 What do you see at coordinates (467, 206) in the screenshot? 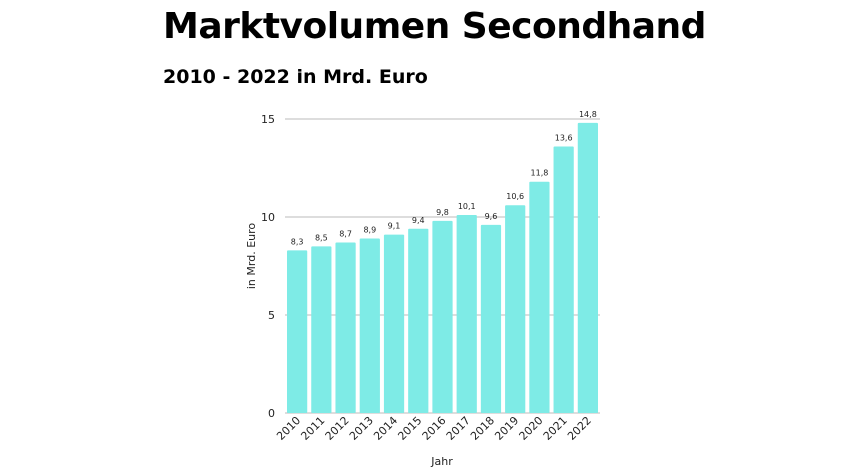
I see `data-label: 10,1` at bounding box center [467, 206].